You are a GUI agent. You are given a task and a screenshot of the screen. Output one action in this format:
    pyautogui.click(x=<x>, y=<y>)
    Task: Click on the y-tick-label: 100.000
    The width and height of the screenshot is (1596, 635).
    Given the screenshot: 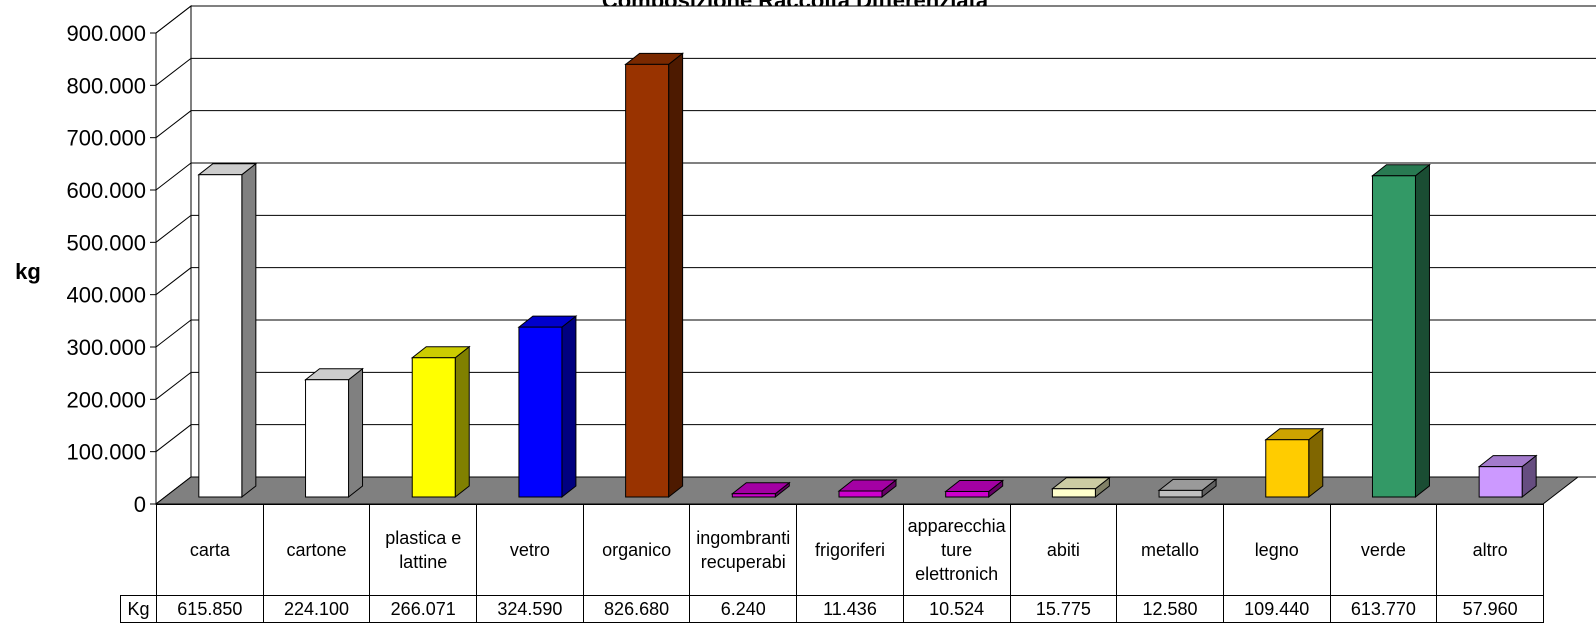 What is the action you would take?
    pyautogui.click(x=106, y=452)
    